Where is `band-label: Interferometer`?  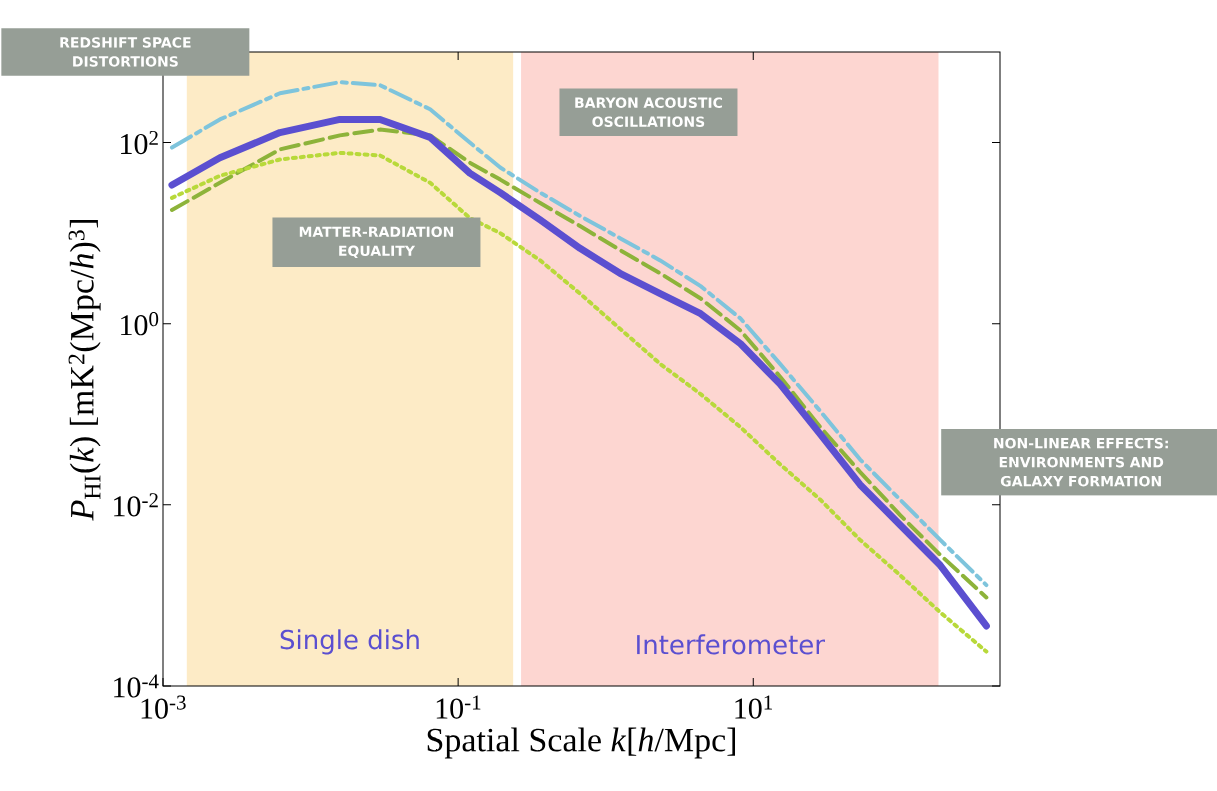
band-label: Interferometer is located at coordinates (731, 644).